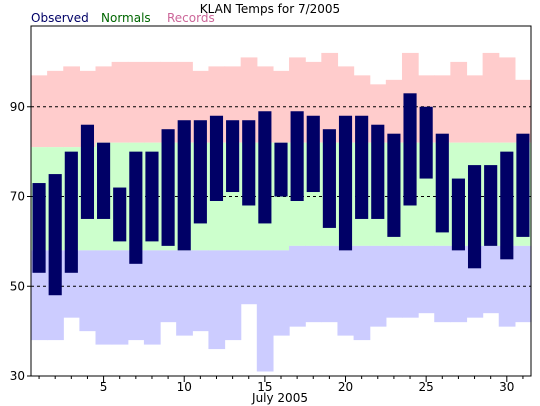 The height and width of the screenshot is (406, 540). What do you see at coordinates (506, 387) in the screenshot?
I see `x-tick-label: 30` at bounding box center [506, 387].